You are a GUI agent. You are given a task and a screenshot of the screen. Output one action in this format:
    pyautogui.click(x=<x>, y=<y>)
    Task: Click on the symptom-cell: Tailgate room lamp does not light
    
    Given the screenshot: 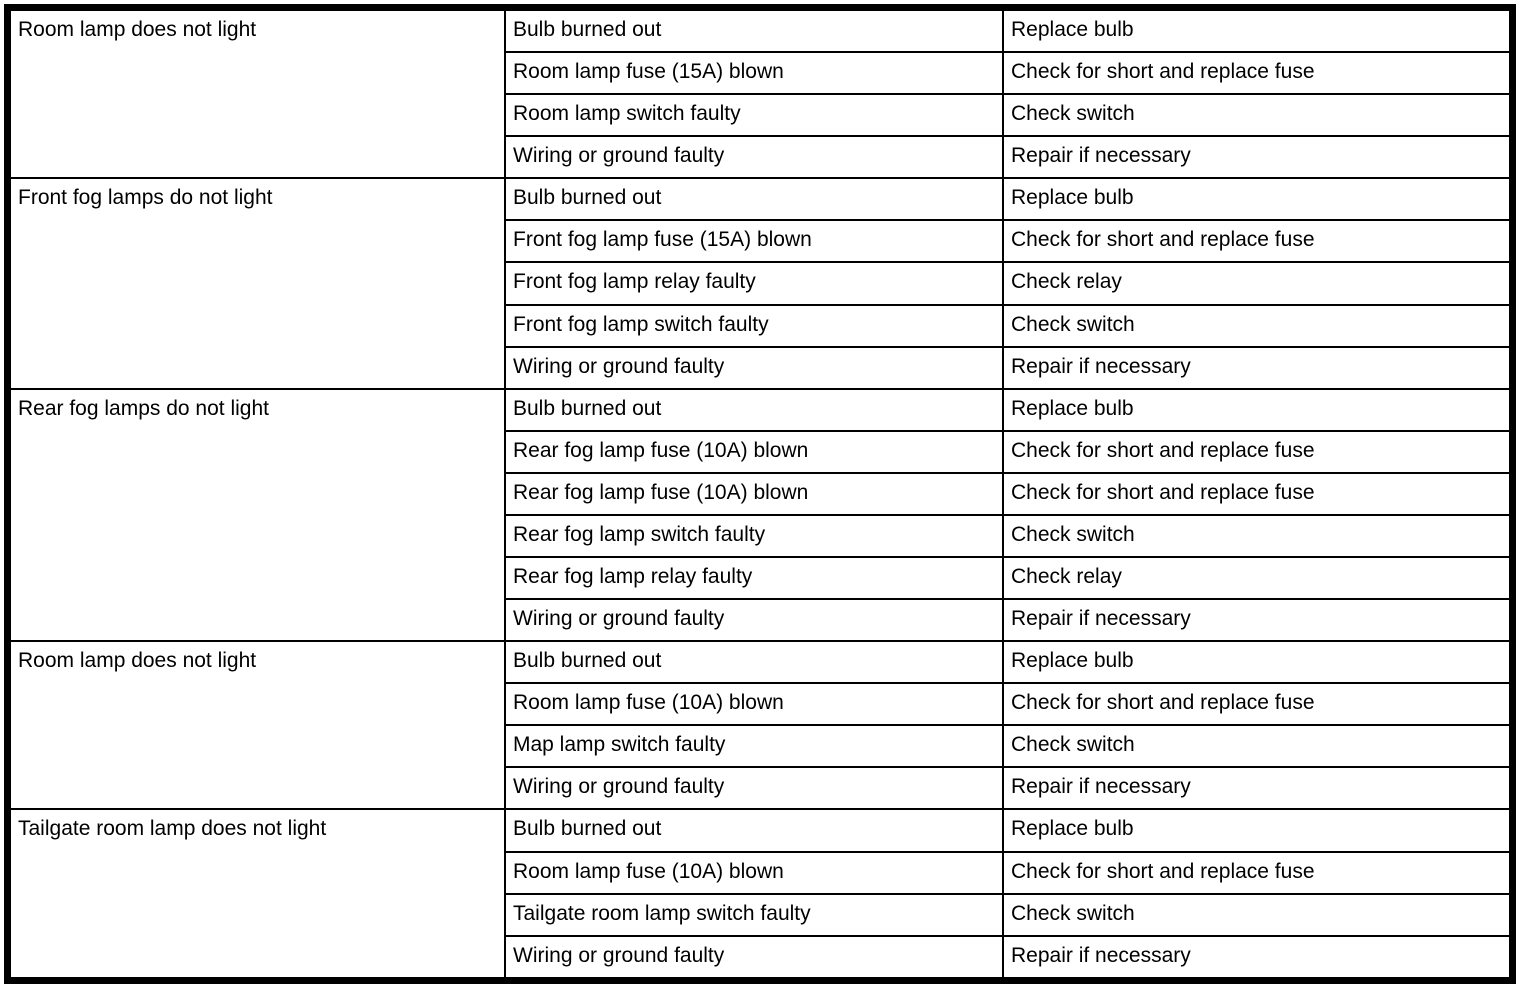 What is the action you would take?
    pyautogui.click(x=257, y=893)
    